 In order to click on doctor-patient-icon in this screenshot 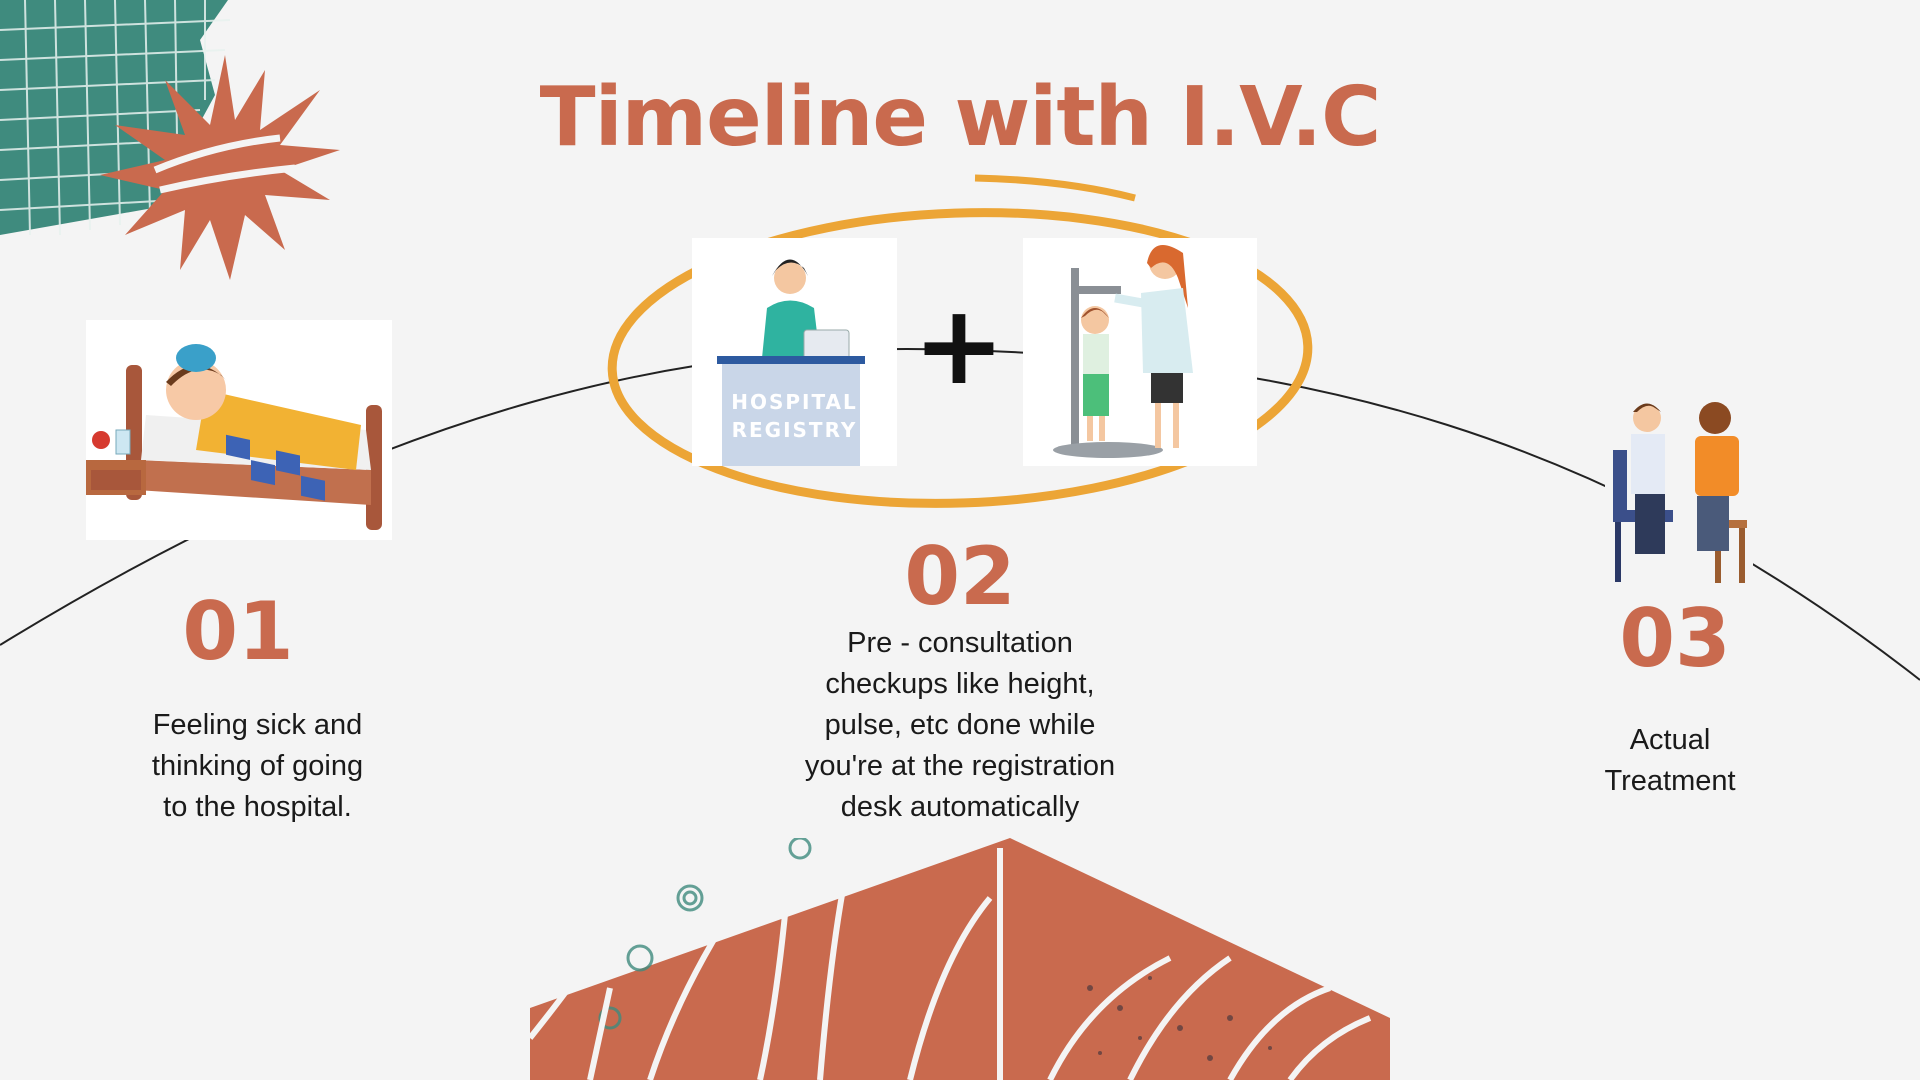, I will do `click(1679, 490)`.